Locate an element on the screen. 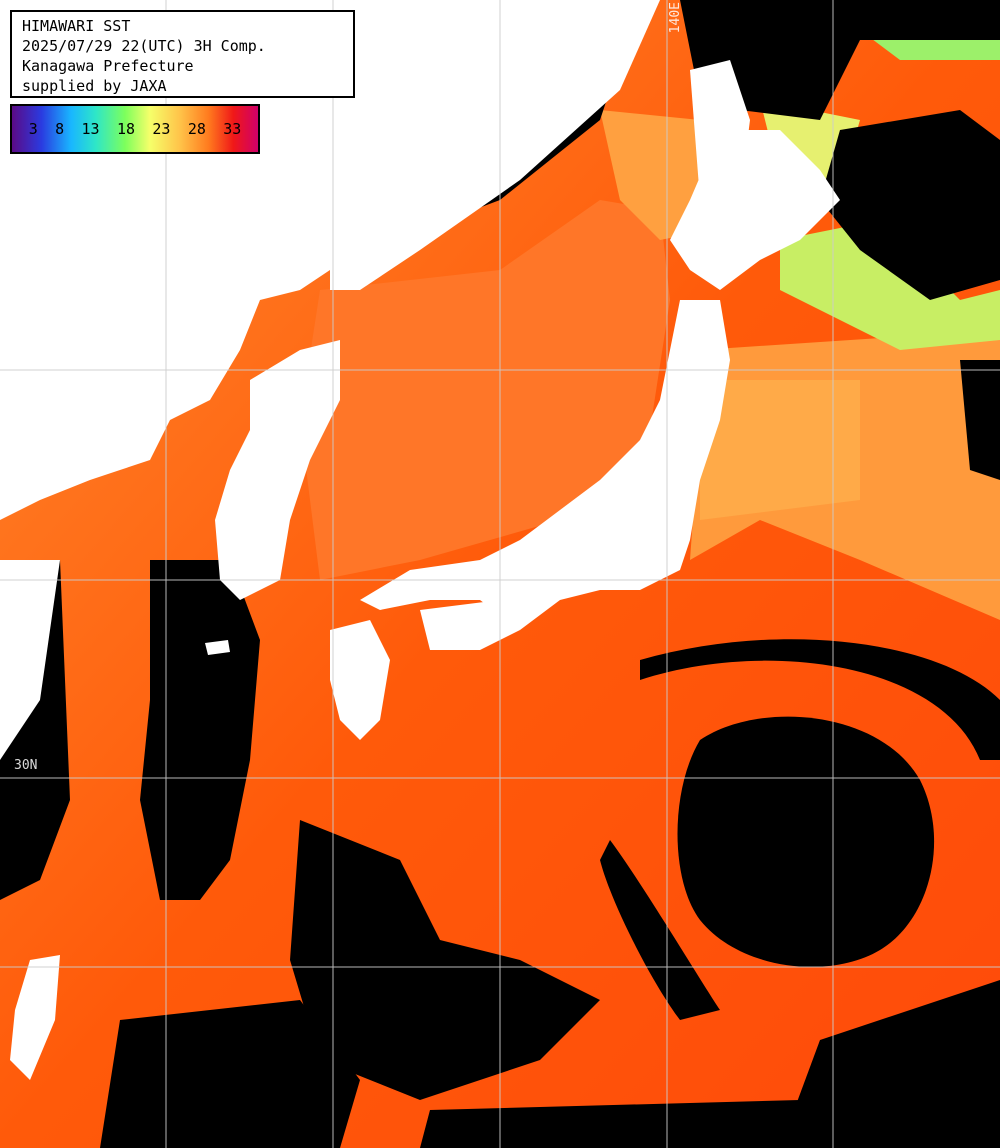 The image size is (1000, 1148). scale-value-23: 23 is located at coordinates (161, 129).